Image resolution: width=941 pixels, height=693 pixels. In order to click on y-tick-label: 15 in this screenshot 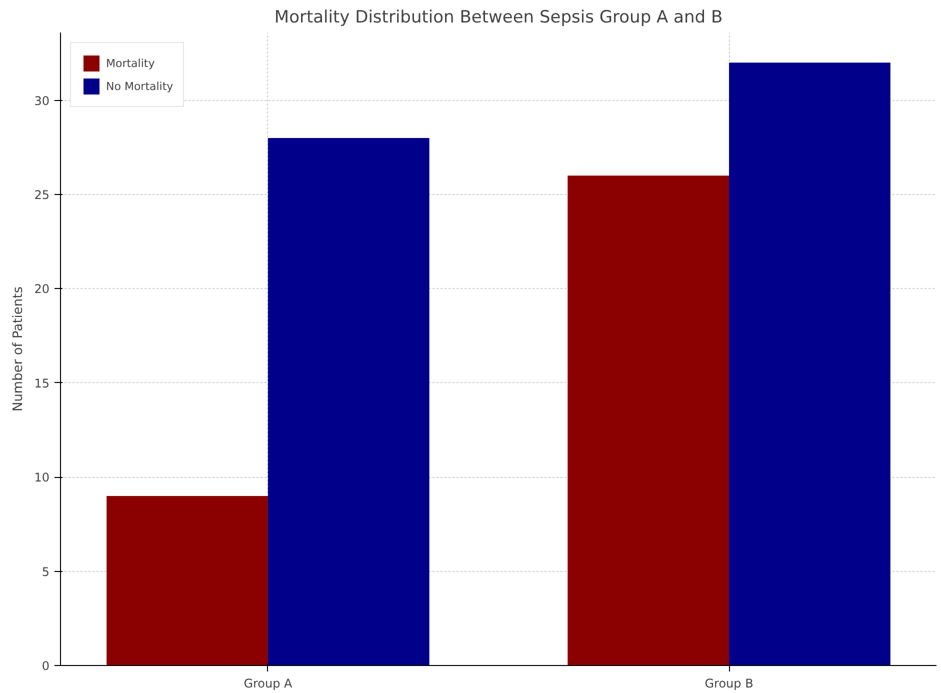, I will do `click(42, 383)`.